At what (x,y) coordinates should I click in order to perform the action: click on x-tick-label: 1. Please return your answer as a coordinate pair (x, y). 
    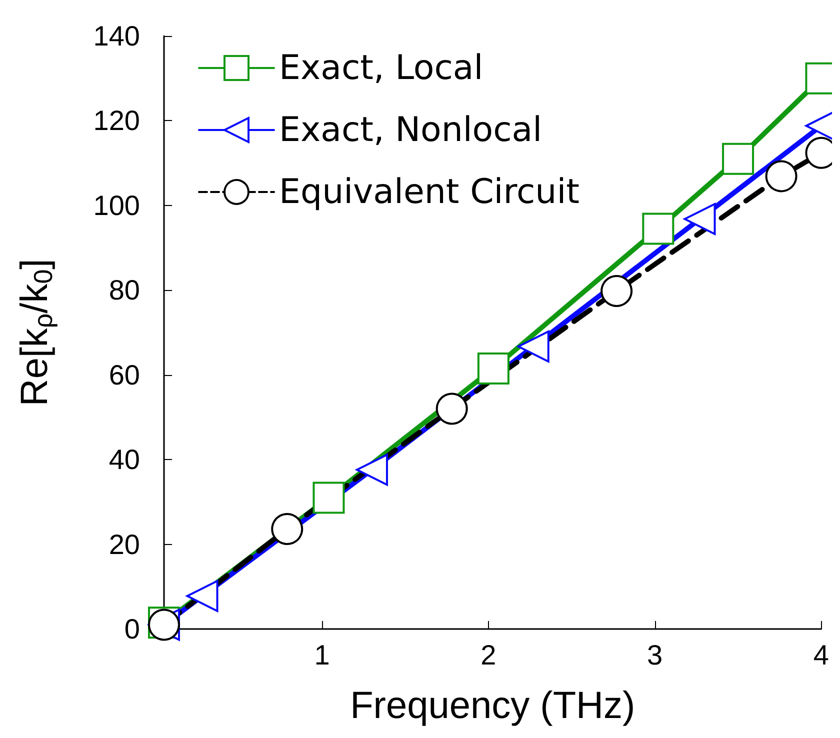
    Looking at the image, I should click on (322, 655).